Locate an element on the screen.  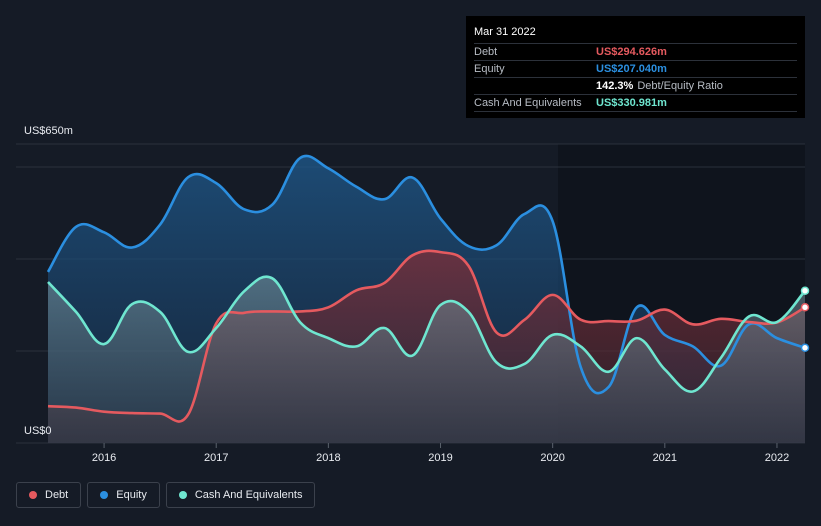
tooltip-date: Mar 31 2022 is located at coordinates (505, 32).